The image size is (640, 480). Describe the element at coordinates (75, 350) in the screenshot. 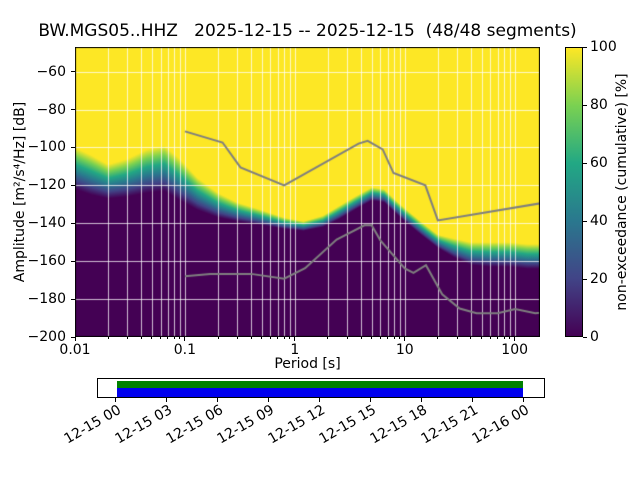

I see `x-tick-label: 0.01` at that location.